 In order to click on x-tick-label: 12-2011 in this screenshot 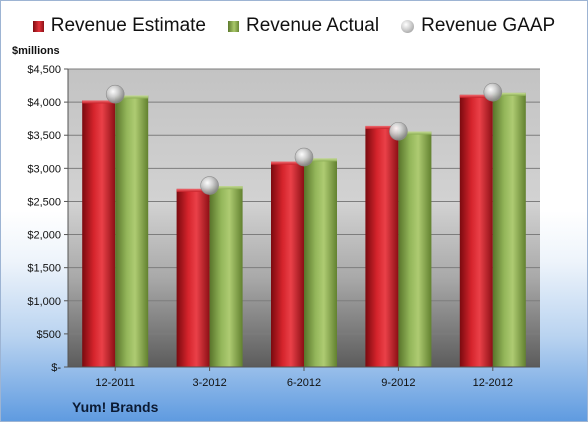, I will do `click(115, 383)`.